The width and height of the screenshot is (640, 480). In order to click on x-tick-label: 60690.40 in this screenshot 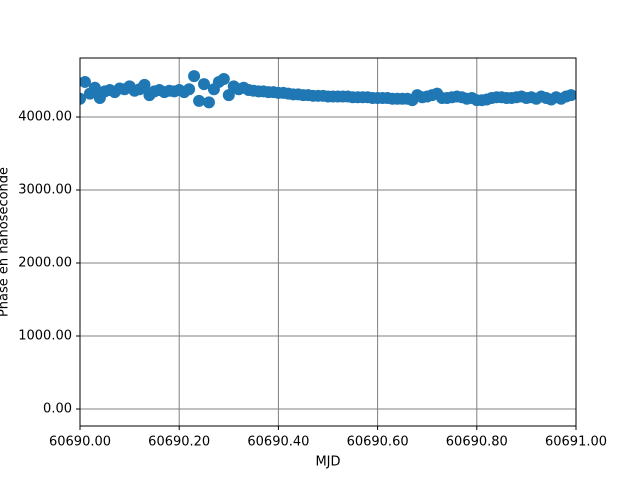, I will do `click(278, 442)`.